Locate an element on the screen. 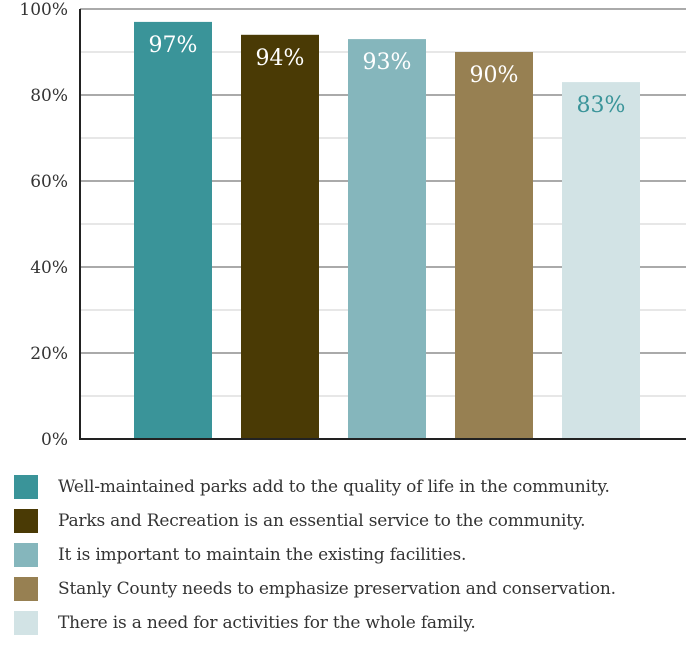 The width and height of the screenshot is (691, 658). y-tick-label: 0% is located at coordinates (54, 440).